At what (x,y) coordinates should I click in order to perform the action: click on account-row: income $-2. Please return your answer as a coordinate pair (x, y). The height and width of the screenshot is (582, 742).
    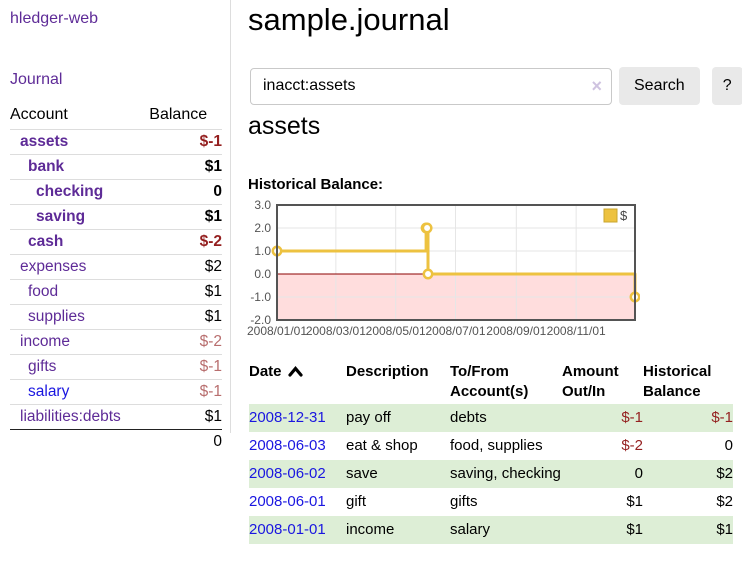
    Looking at the image, I should click on (116, 342).